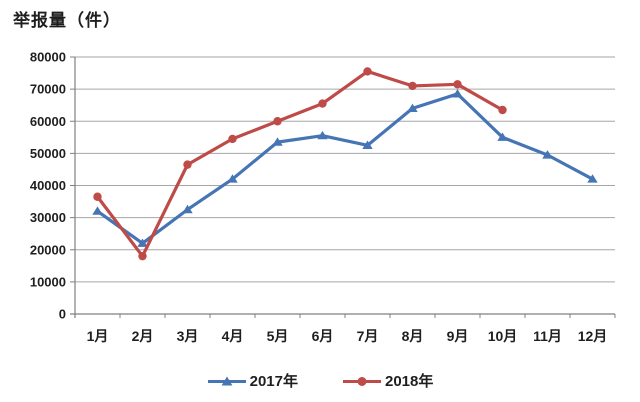 The height and width of the screenshot is (402, 640). Describe the element at coordinates (503, 336) in the screenshot. I see `x-axis-label: 10月` at that location.